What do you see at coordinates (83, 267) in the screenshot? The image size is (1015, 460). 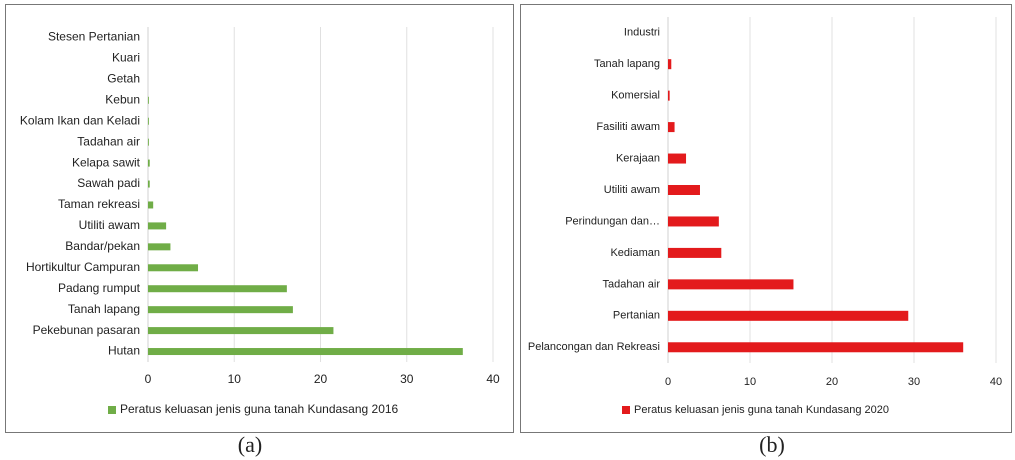 I see `y-tick-label: Hortikultur Campuran` at bounding box center [83, 267].